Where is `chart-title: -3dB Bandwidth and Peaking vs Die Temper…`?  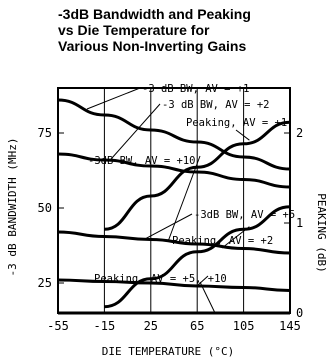 chart-title: -3dB Bandwidth and Peaking vs Die Temper… is located at coordinates (192, 30).